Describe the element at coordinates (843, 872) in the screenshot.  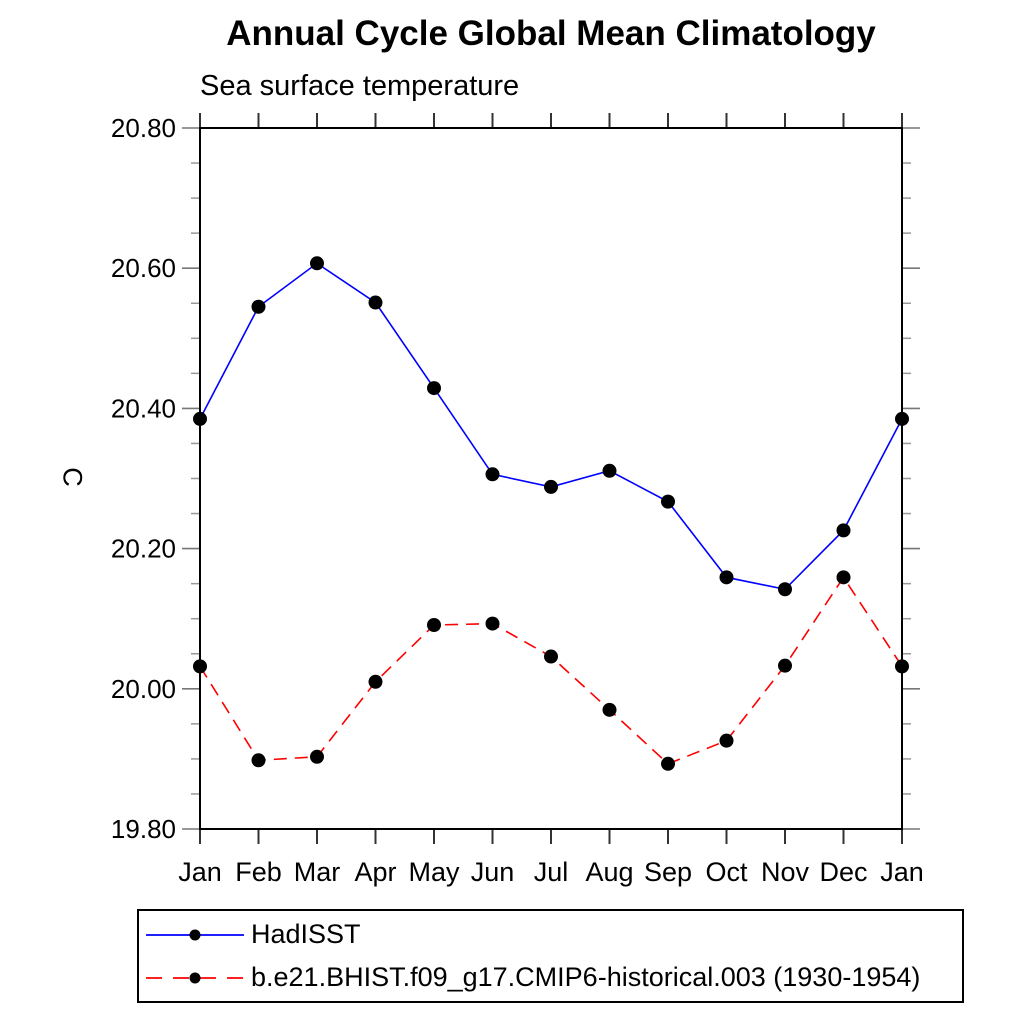
I see `x-tick-label: Dec` at that location.